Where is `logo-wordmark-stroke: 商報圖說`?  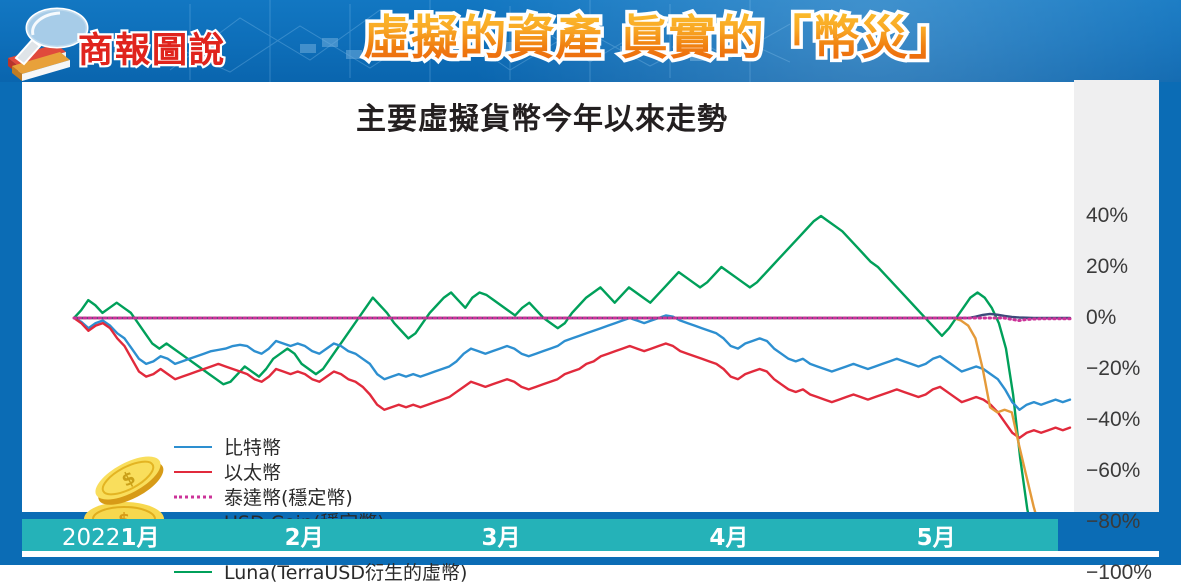 logo-wordmark-stroke: 商報圖說 is located at coordinates (151, 51).